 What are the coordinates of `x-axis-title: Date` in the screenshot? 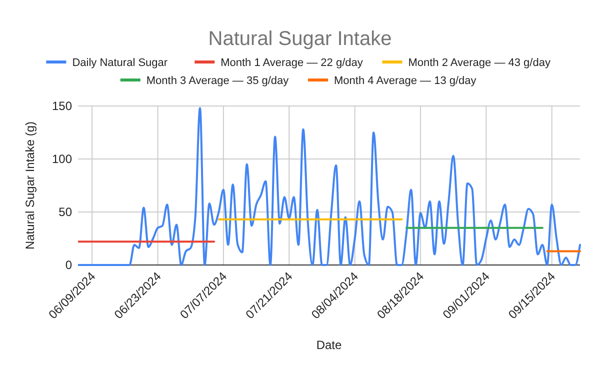 It's located at (329, 345).